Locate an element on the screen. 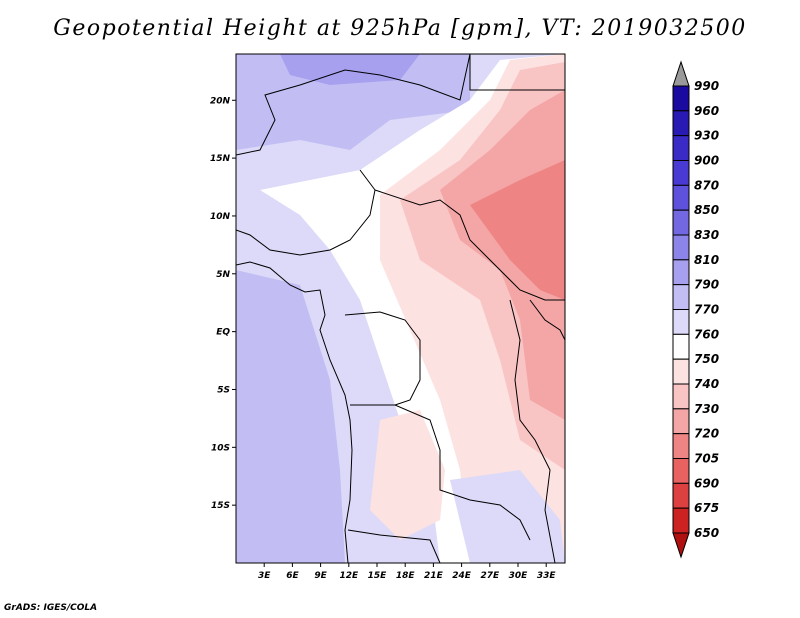 The width and height of the screenshot is (800, 618). colorbar-level-label: 900 is located at coordinates (706, 161).